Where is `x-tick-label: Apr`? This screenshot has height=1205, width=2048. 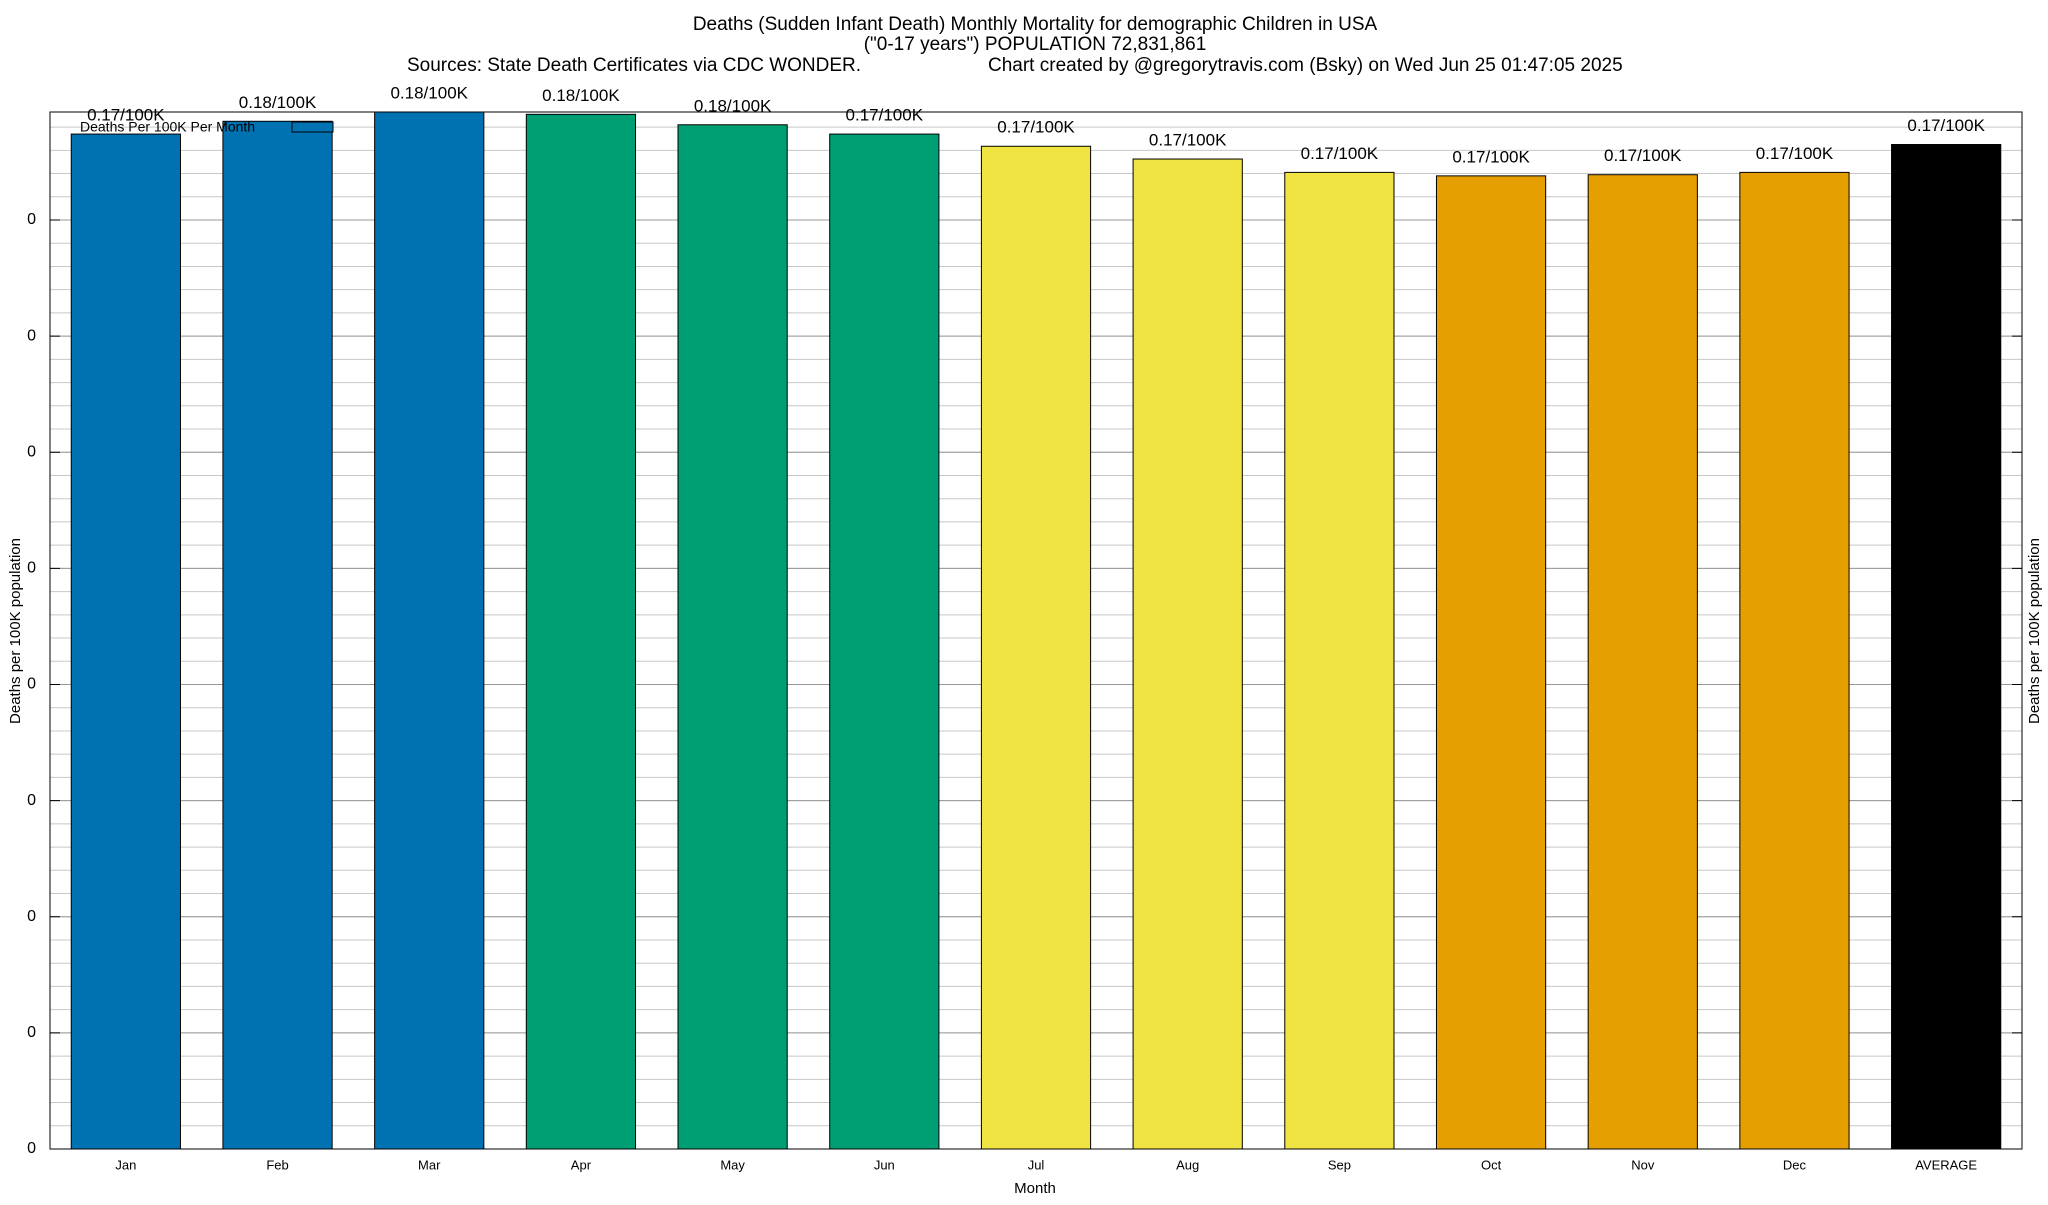
x-tick-label: Apr is located at coordinates (581, 1164).